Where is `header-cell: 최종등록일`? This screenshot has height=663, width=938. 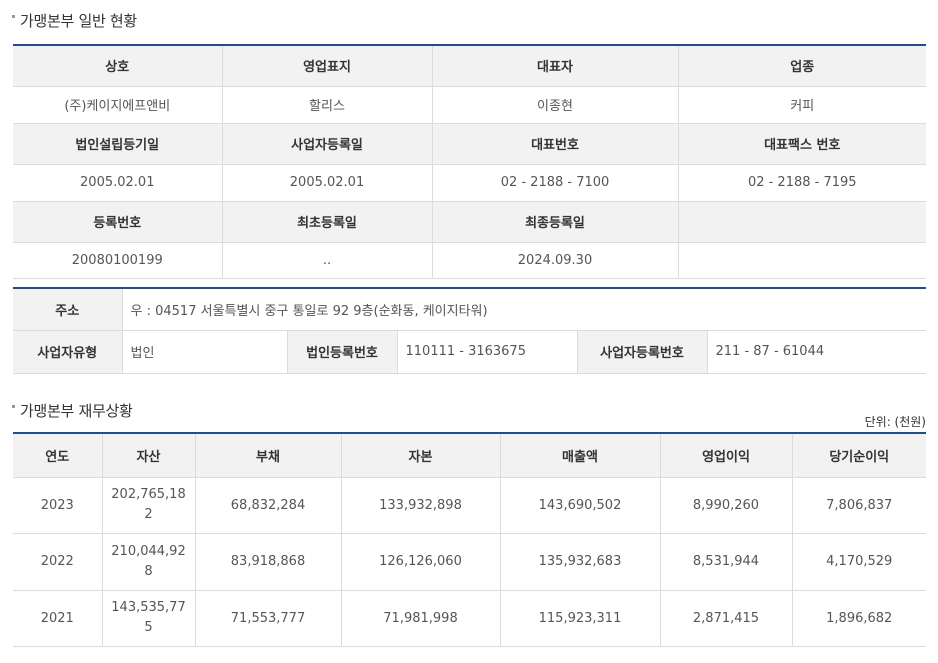 header-cell: 최종등록일 is located at coordinates (555, 221).